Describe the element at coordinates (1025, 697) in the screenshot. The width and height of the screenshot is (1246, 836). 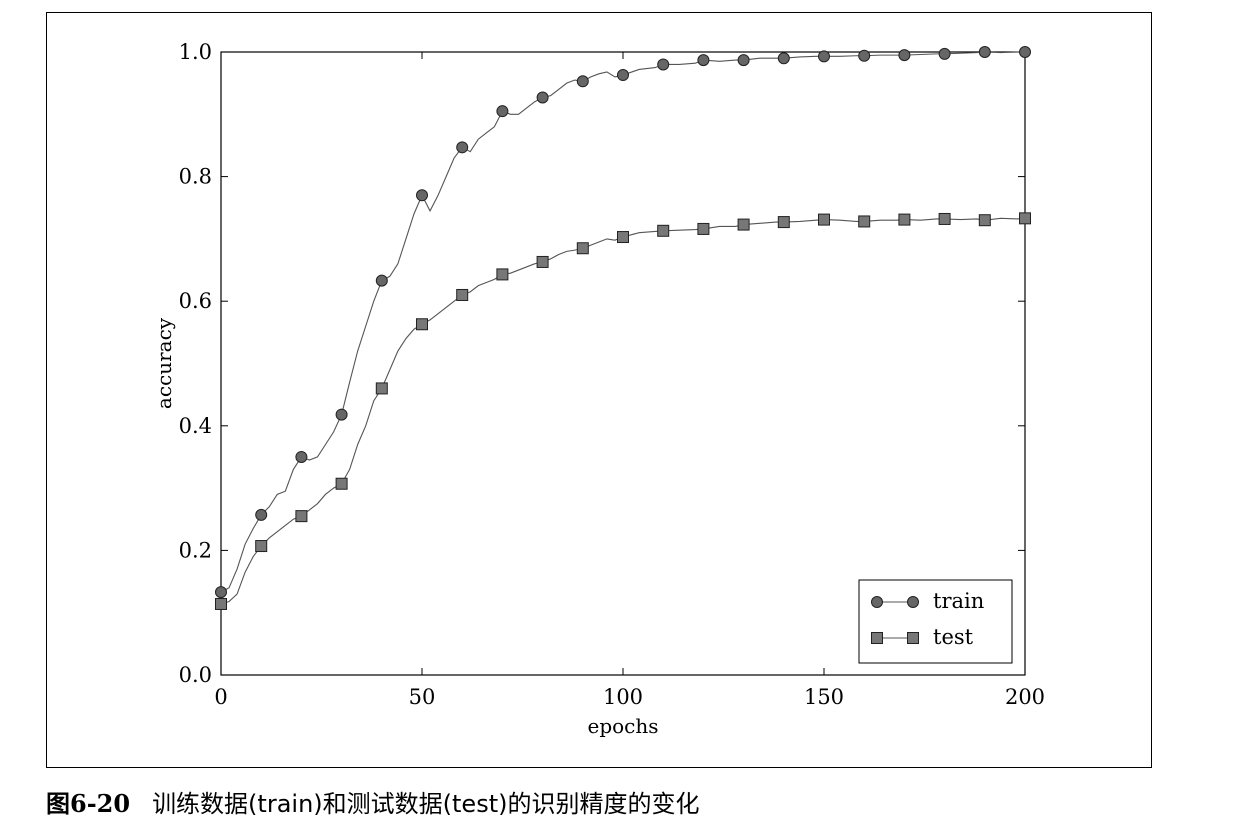
I see `x-tick-label-200: 200` at that location.